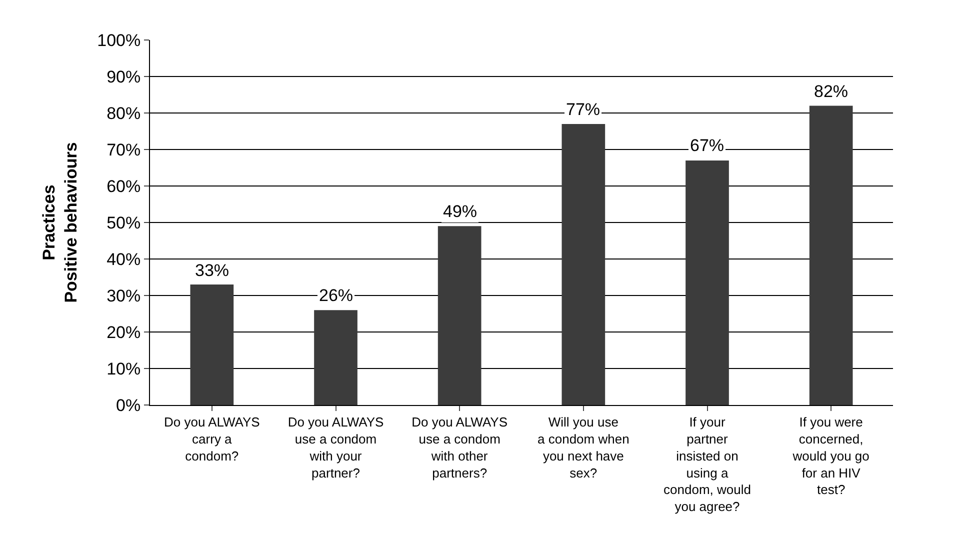 This screenshot has width=953, height=555. What do you see at coordinates (123, 150) in the screenshot?
I see `y-tick-label: 70%` at bounding box center [123, 150].